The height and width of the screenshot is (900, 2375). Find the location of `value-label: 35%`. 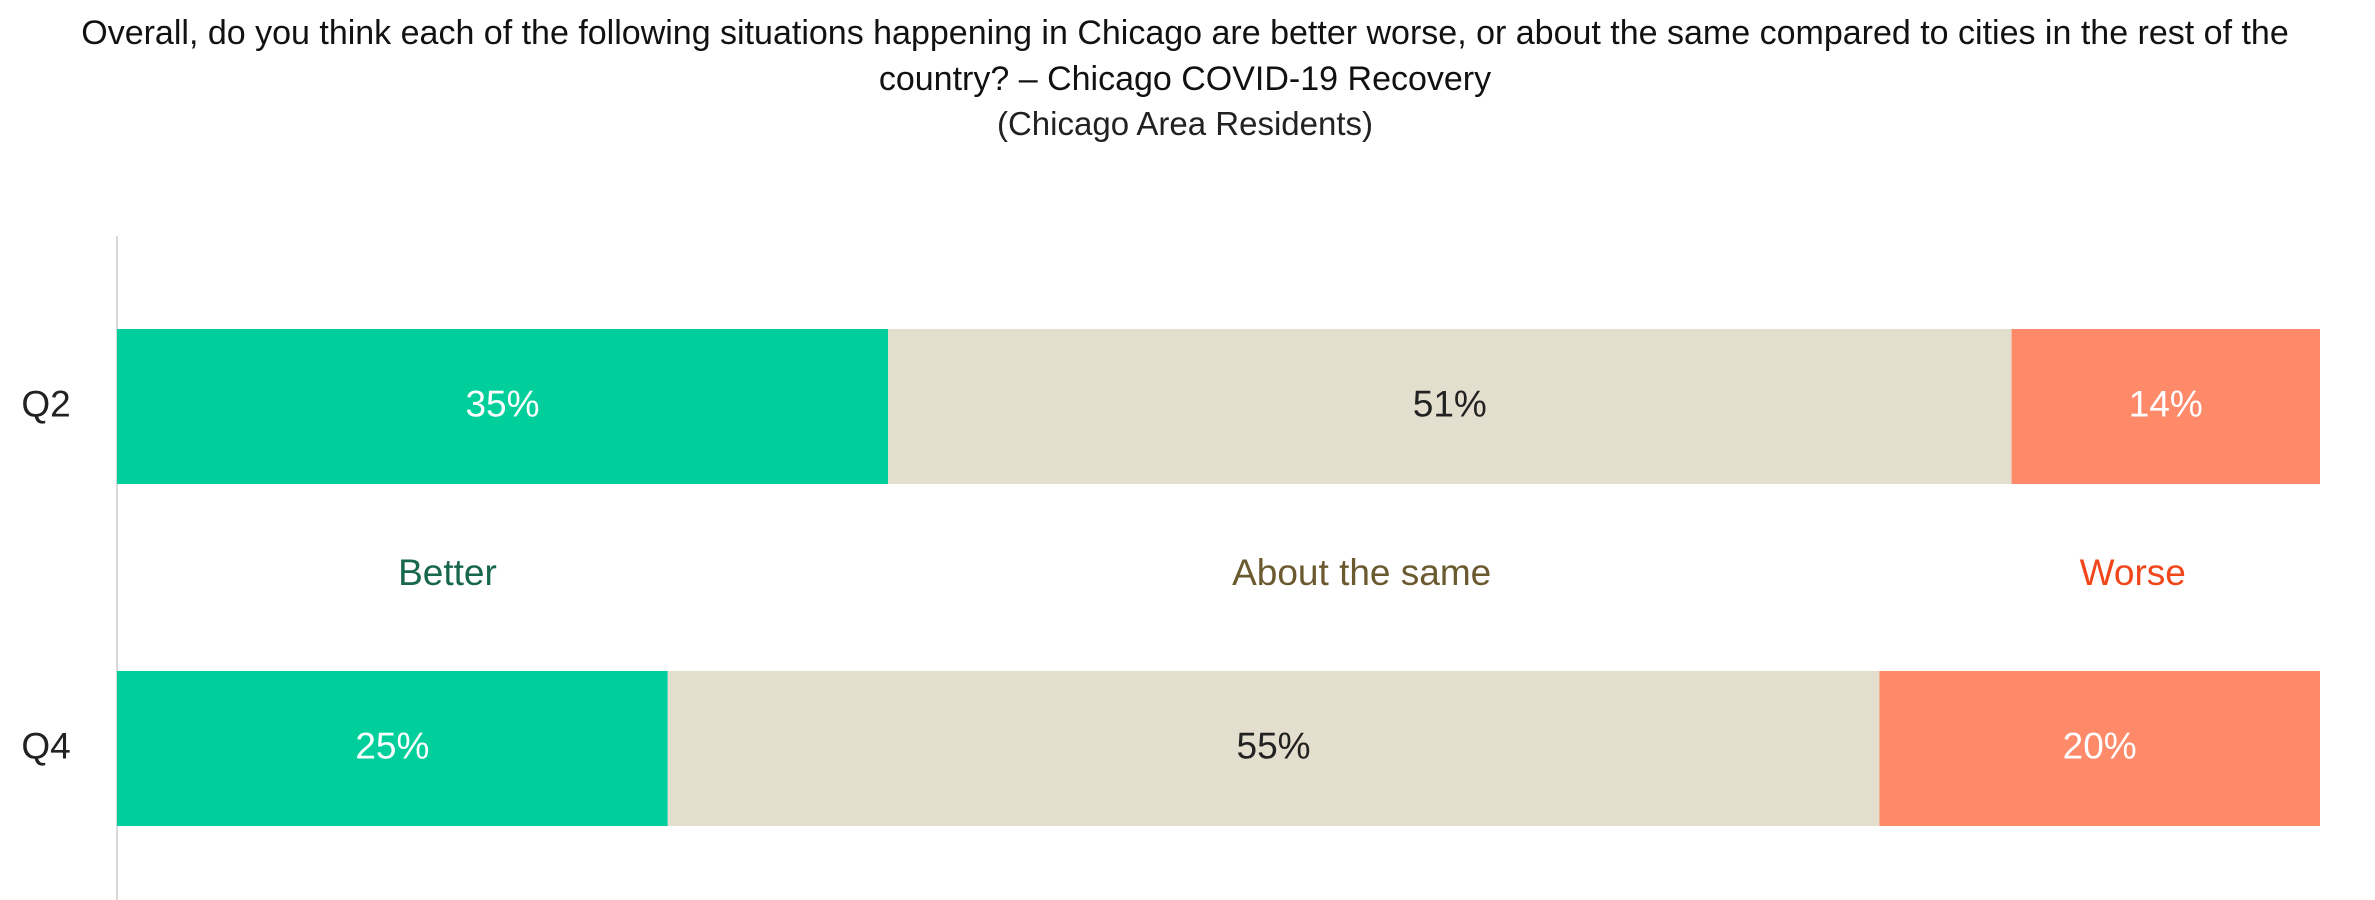

value-label: 35% is located at coordinates (502, 403).